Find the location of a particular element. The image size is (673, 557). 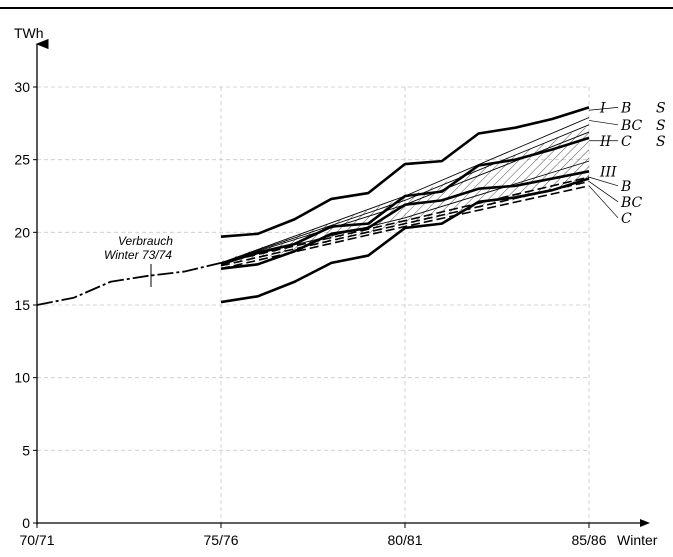

series-label-b-10: B is located at coordinates (625, 187).